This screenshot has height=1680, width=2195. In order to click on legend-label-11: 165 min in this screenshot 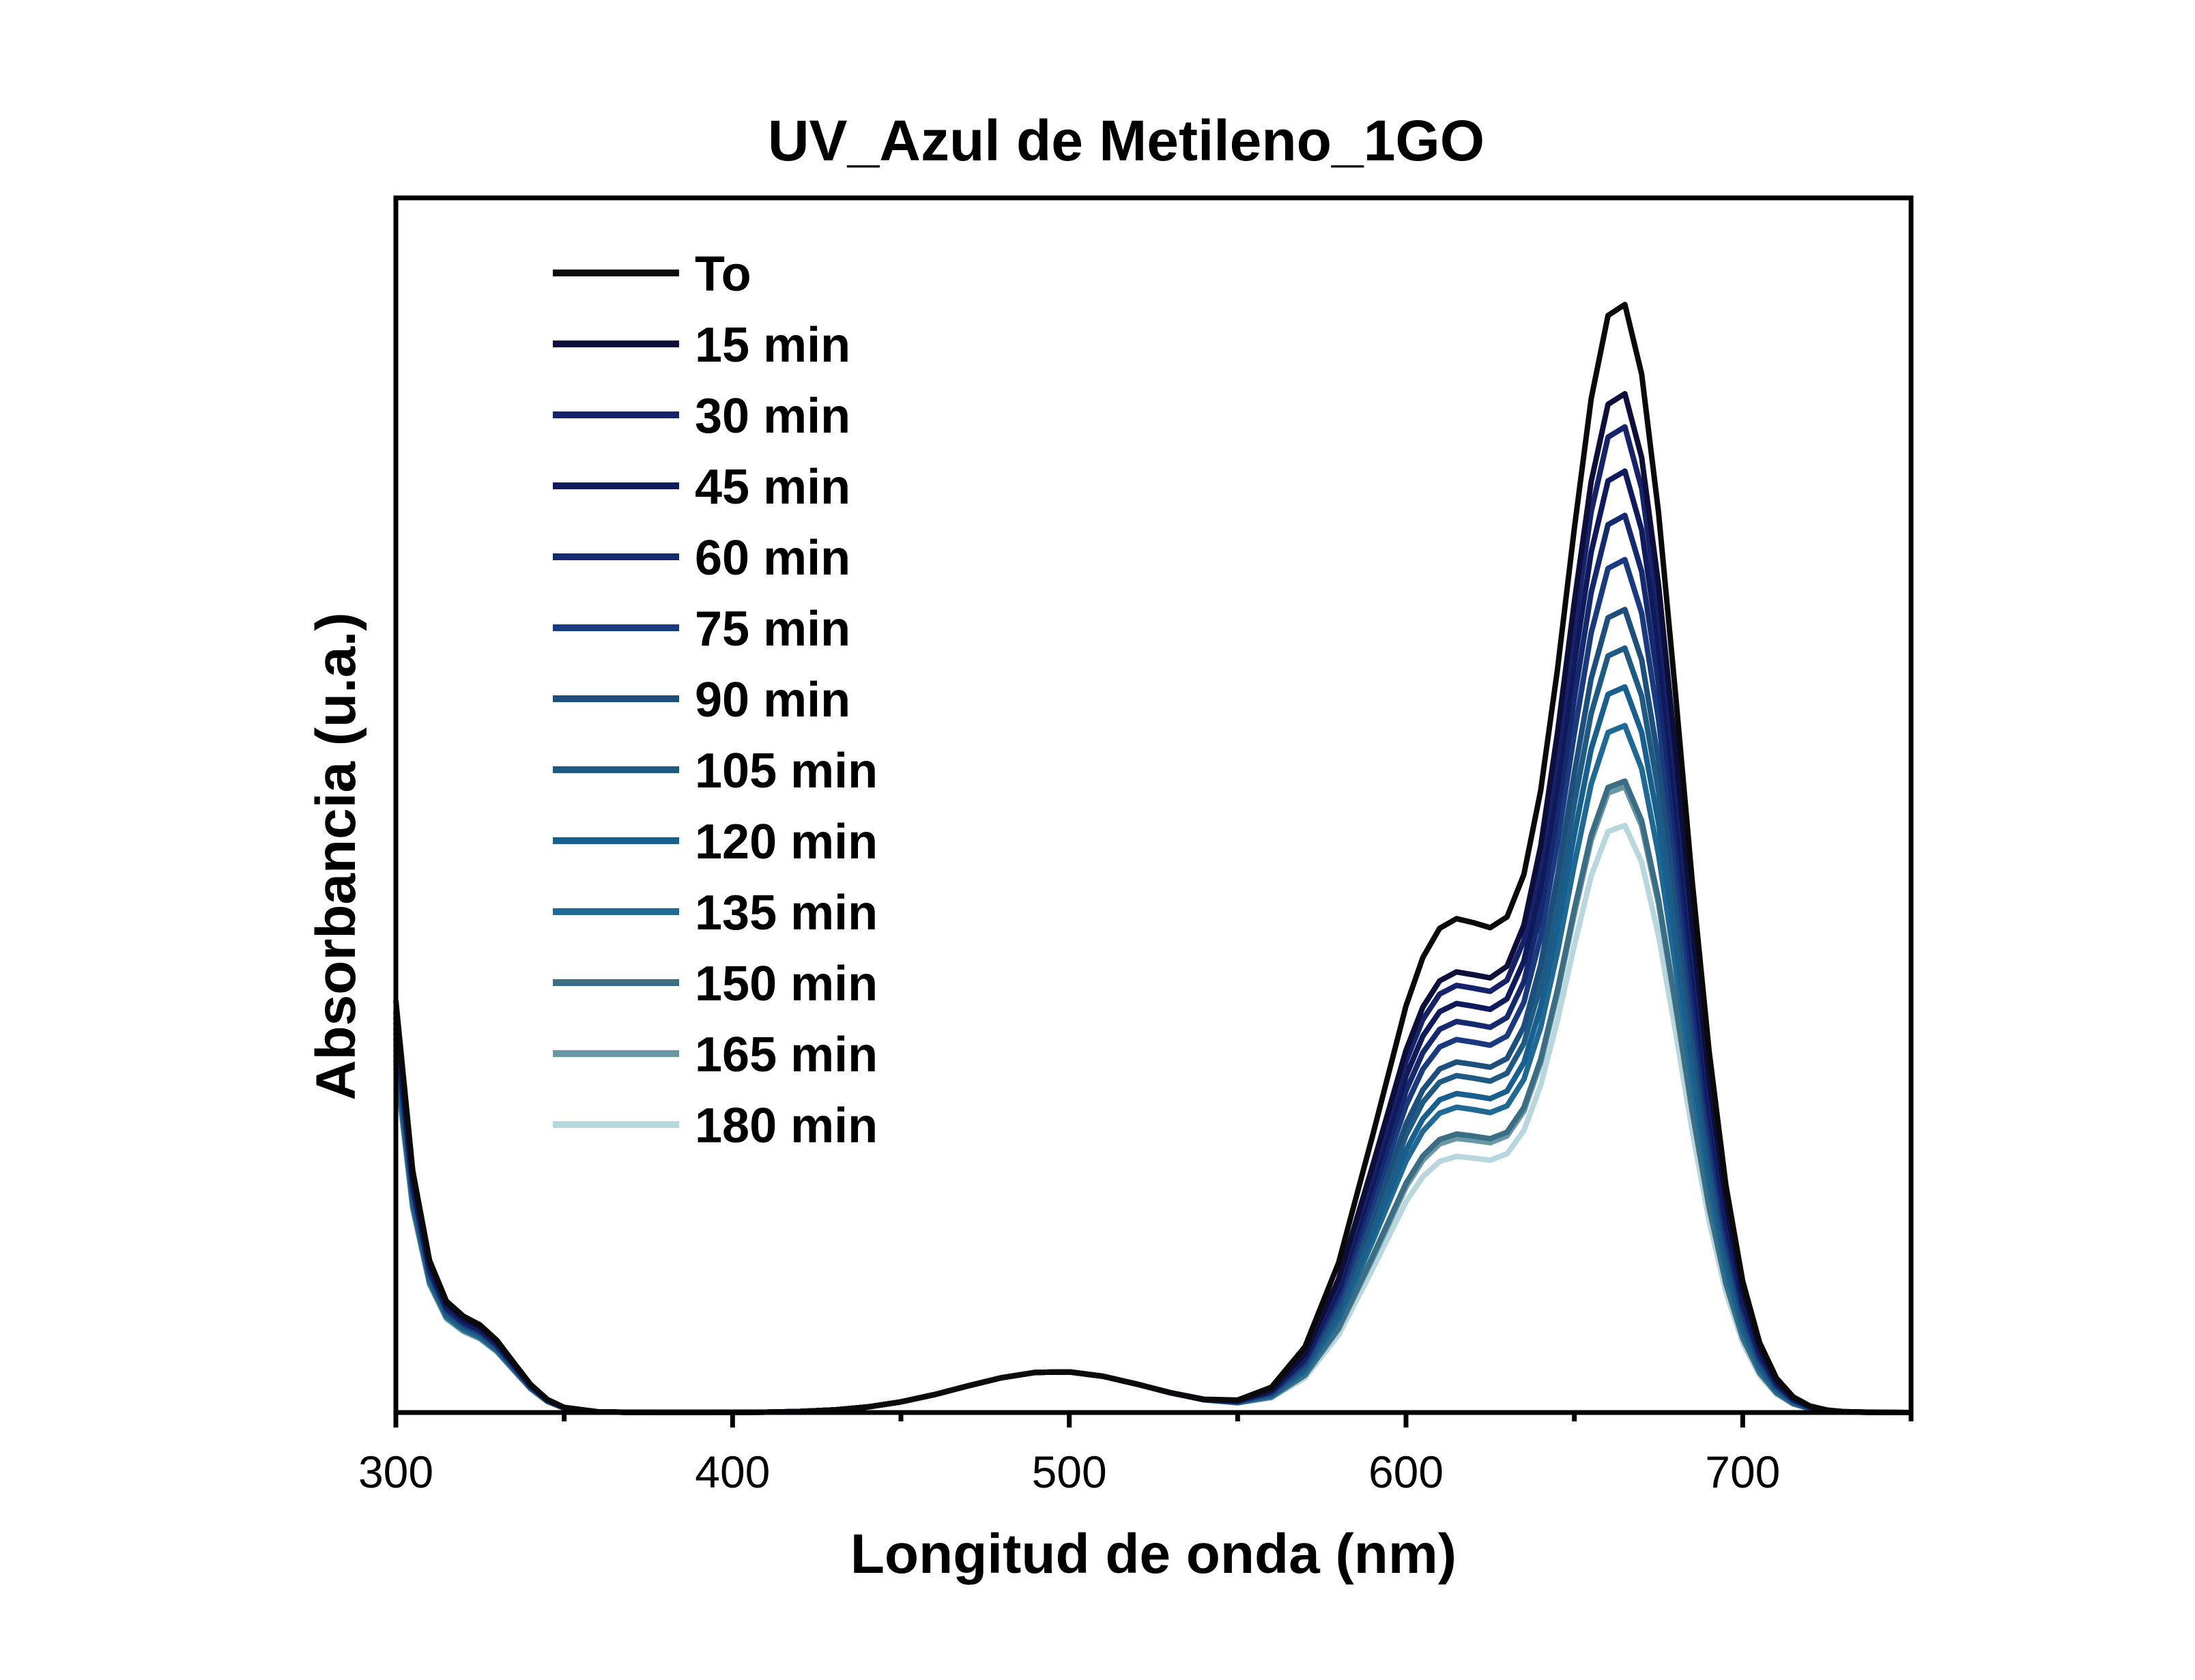, I will do `click(787, 1055)`.